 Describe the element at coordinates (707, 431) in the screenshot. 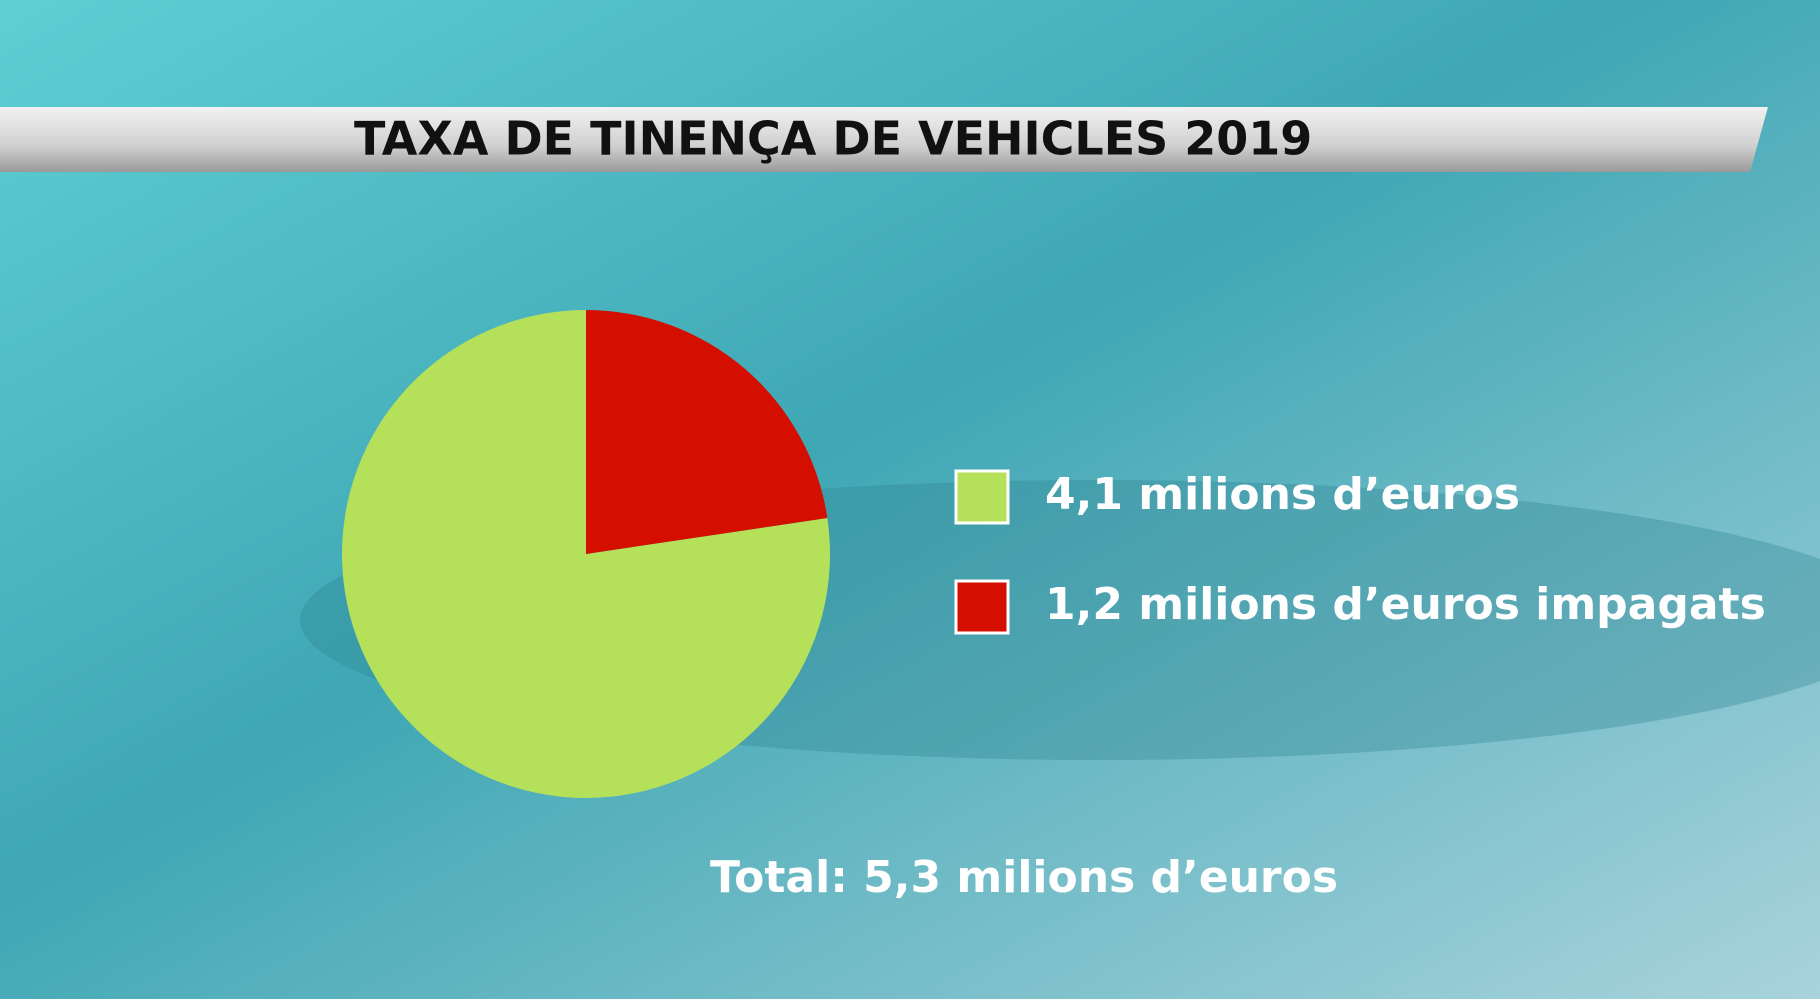

I see `pie-slice` at that location.